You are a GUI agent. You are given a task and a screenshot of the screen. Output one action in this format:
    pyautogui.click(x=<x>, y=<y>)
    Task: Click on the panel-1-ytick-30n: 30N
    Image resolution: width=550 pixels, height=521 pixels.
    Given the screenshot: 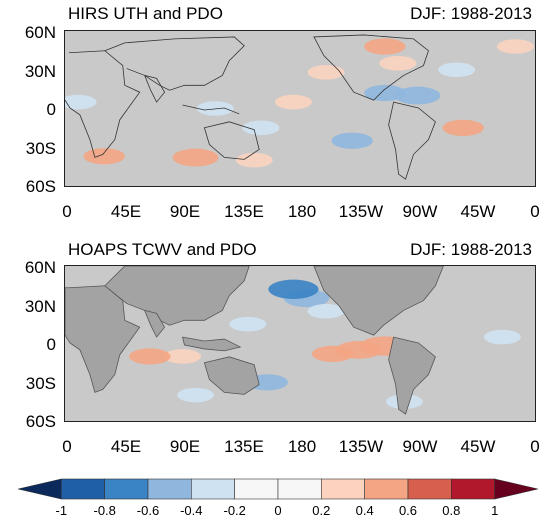 What is the action you would take?
    pyautogui.click(x=40, y=71)
    